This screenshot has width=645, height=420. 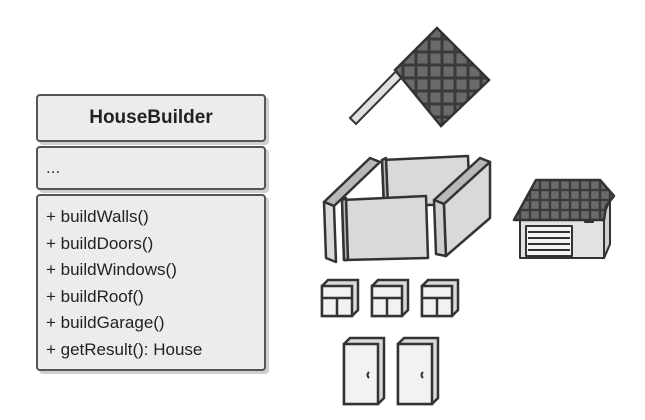 I want to click on door-icon, so click(x=391, y=371).